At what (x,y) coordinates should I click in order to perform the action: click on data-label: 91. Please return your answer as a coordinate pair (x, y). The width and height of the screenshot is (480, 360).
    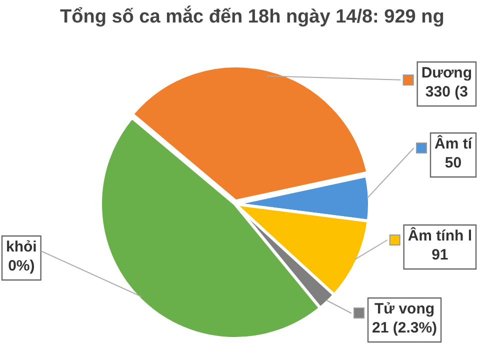
    Looking at the image, I should click on (440, 255).